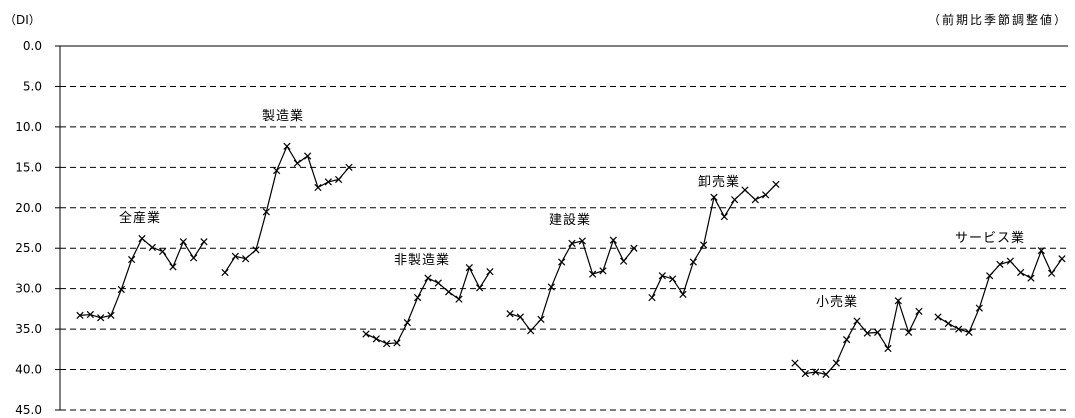 Image resolution: width=1075 pixels, height=418 pixels. I want to click on series-label: 非製造業, so click(422, 260).